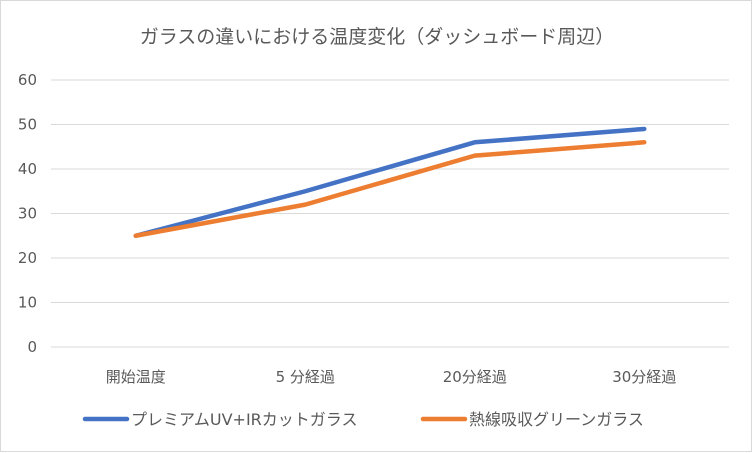  I want to click on x-tick-label: 20分経過, so click(475, 377).